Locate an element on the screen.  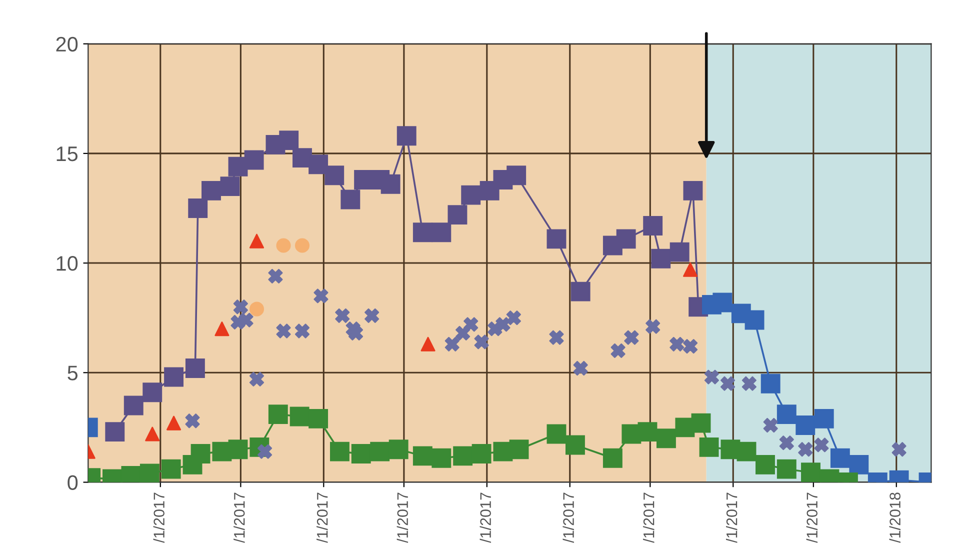
y-tick-label: 0 is located at coordinates (73, 482).